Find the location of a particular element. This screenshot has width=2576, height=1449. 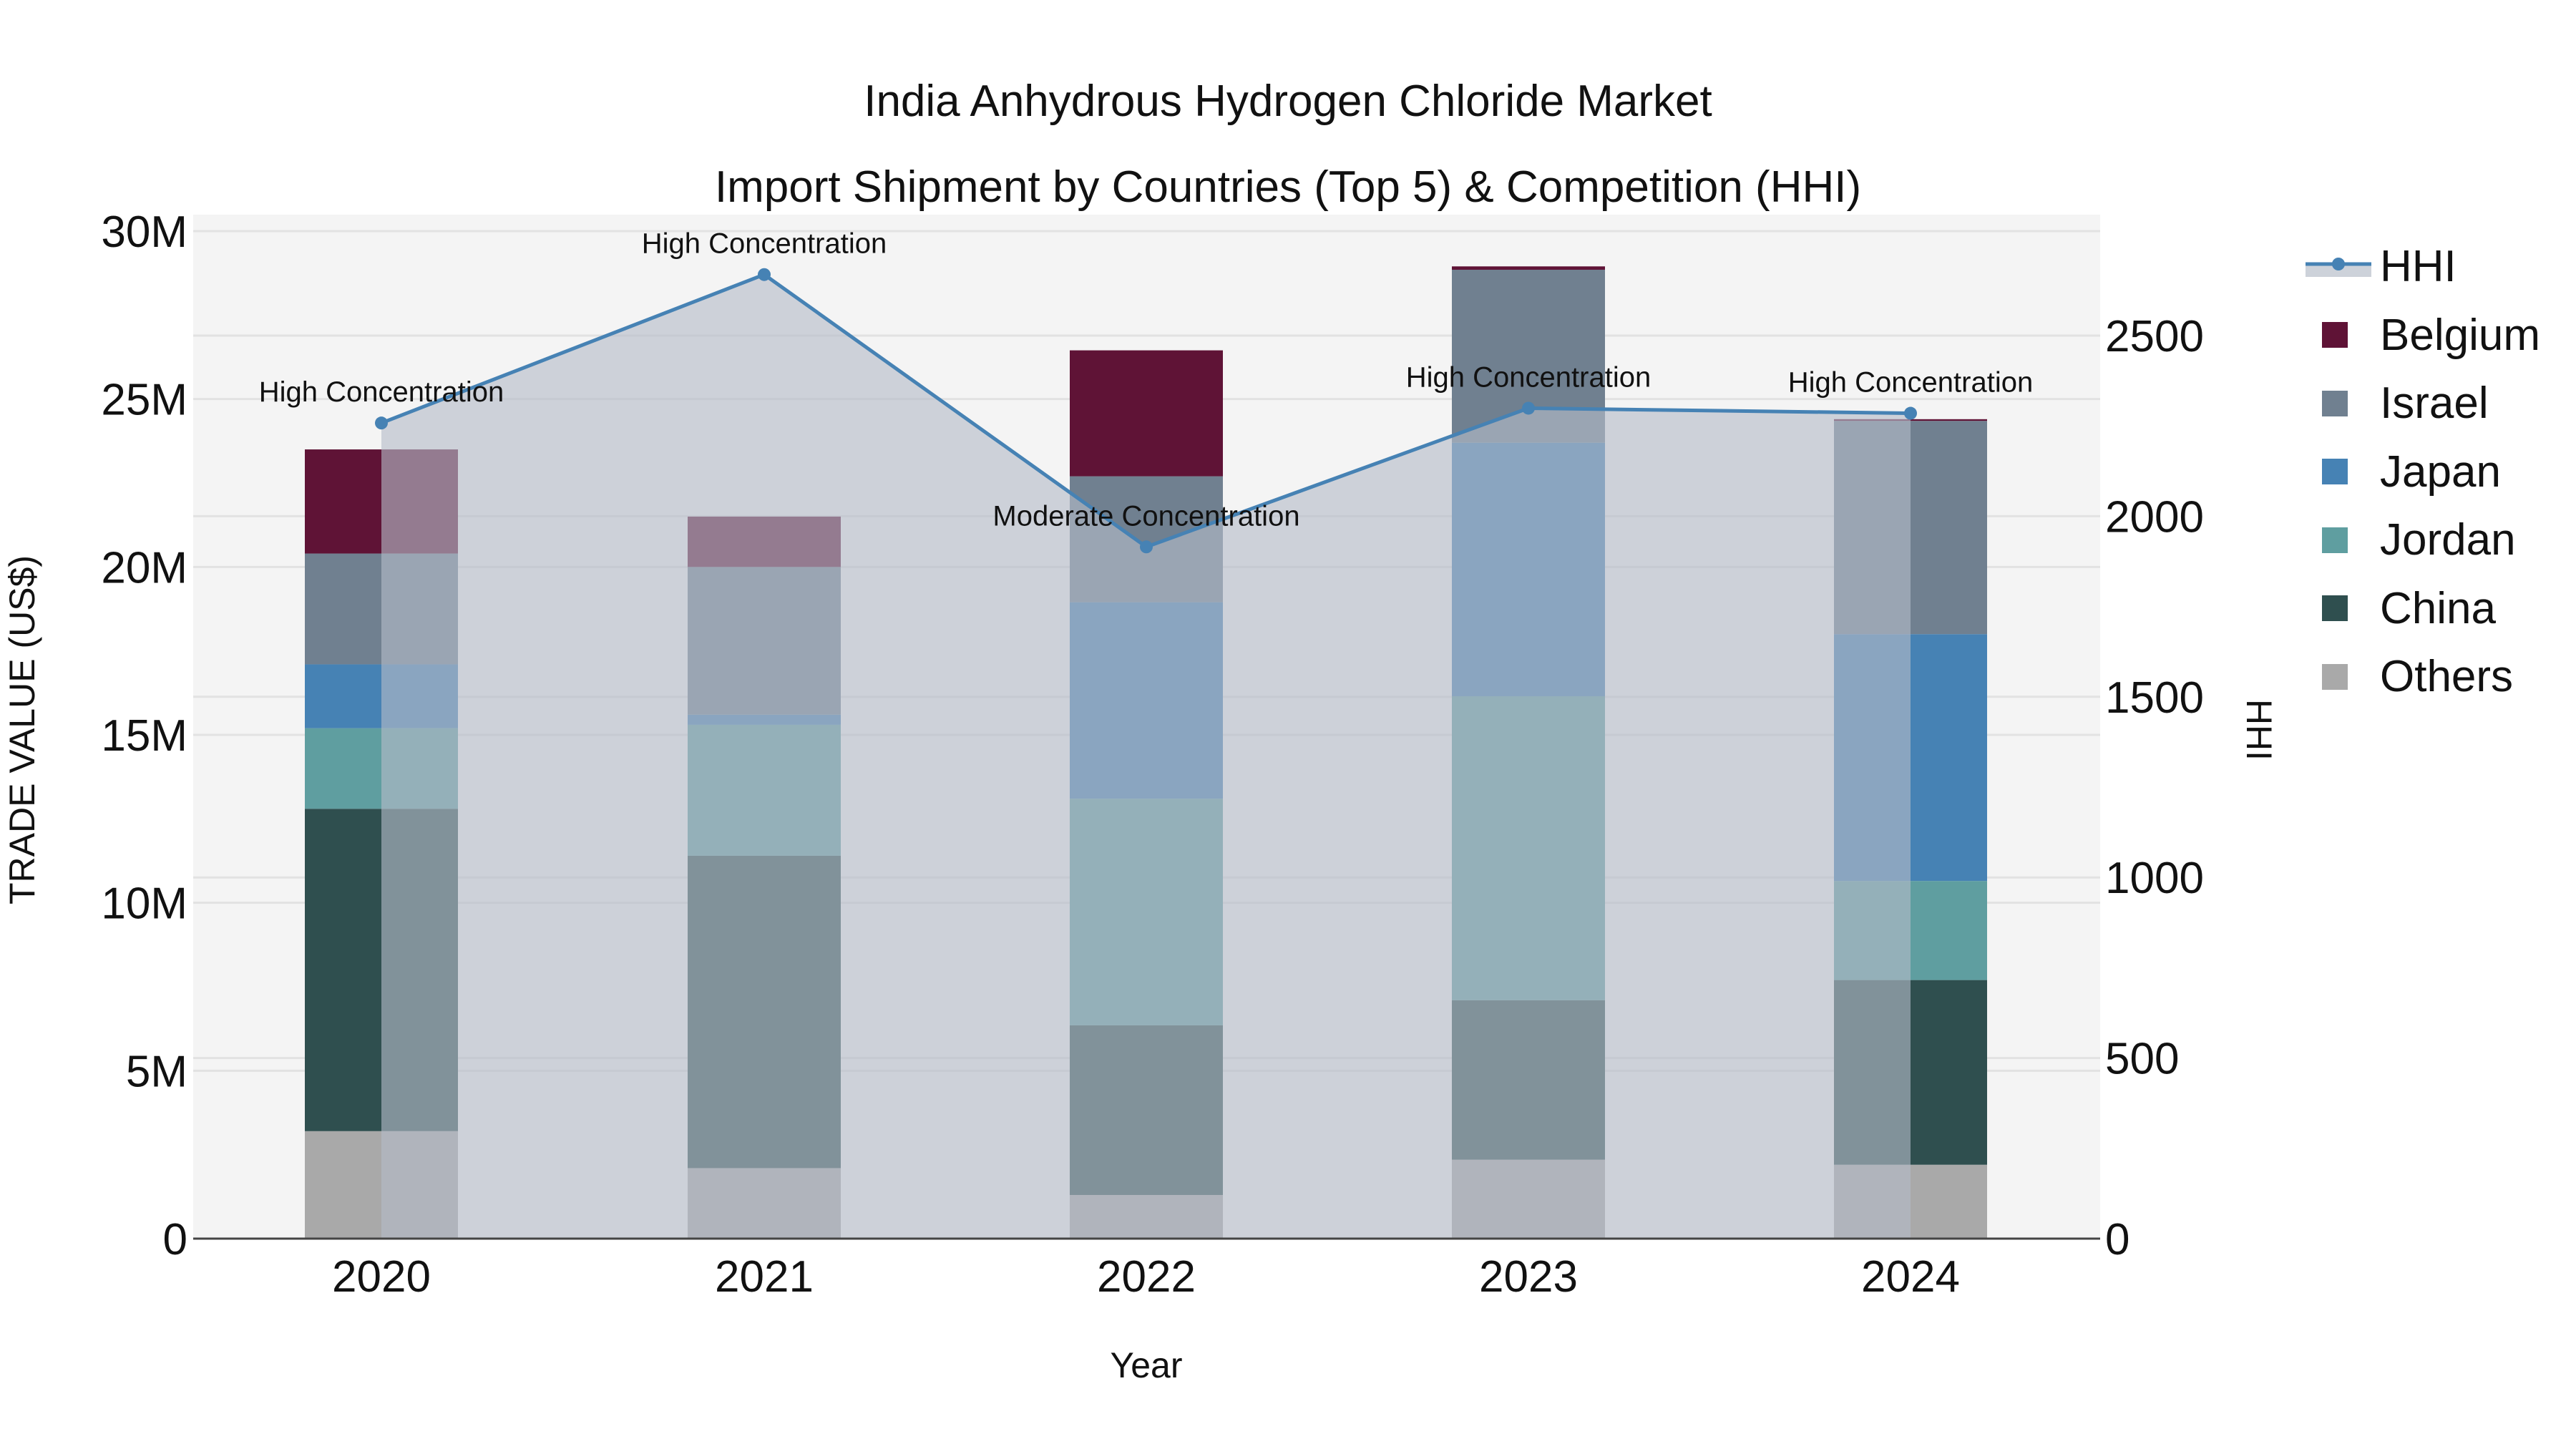

x-axis-title: Year is located at coordinates (1146, 1365).